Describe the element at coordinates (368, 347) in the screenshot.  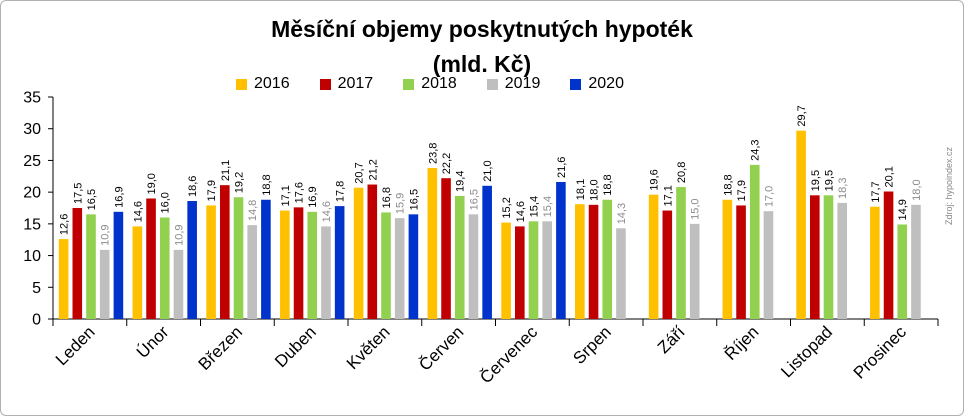
I see `x-category-label: Květen` at that location.